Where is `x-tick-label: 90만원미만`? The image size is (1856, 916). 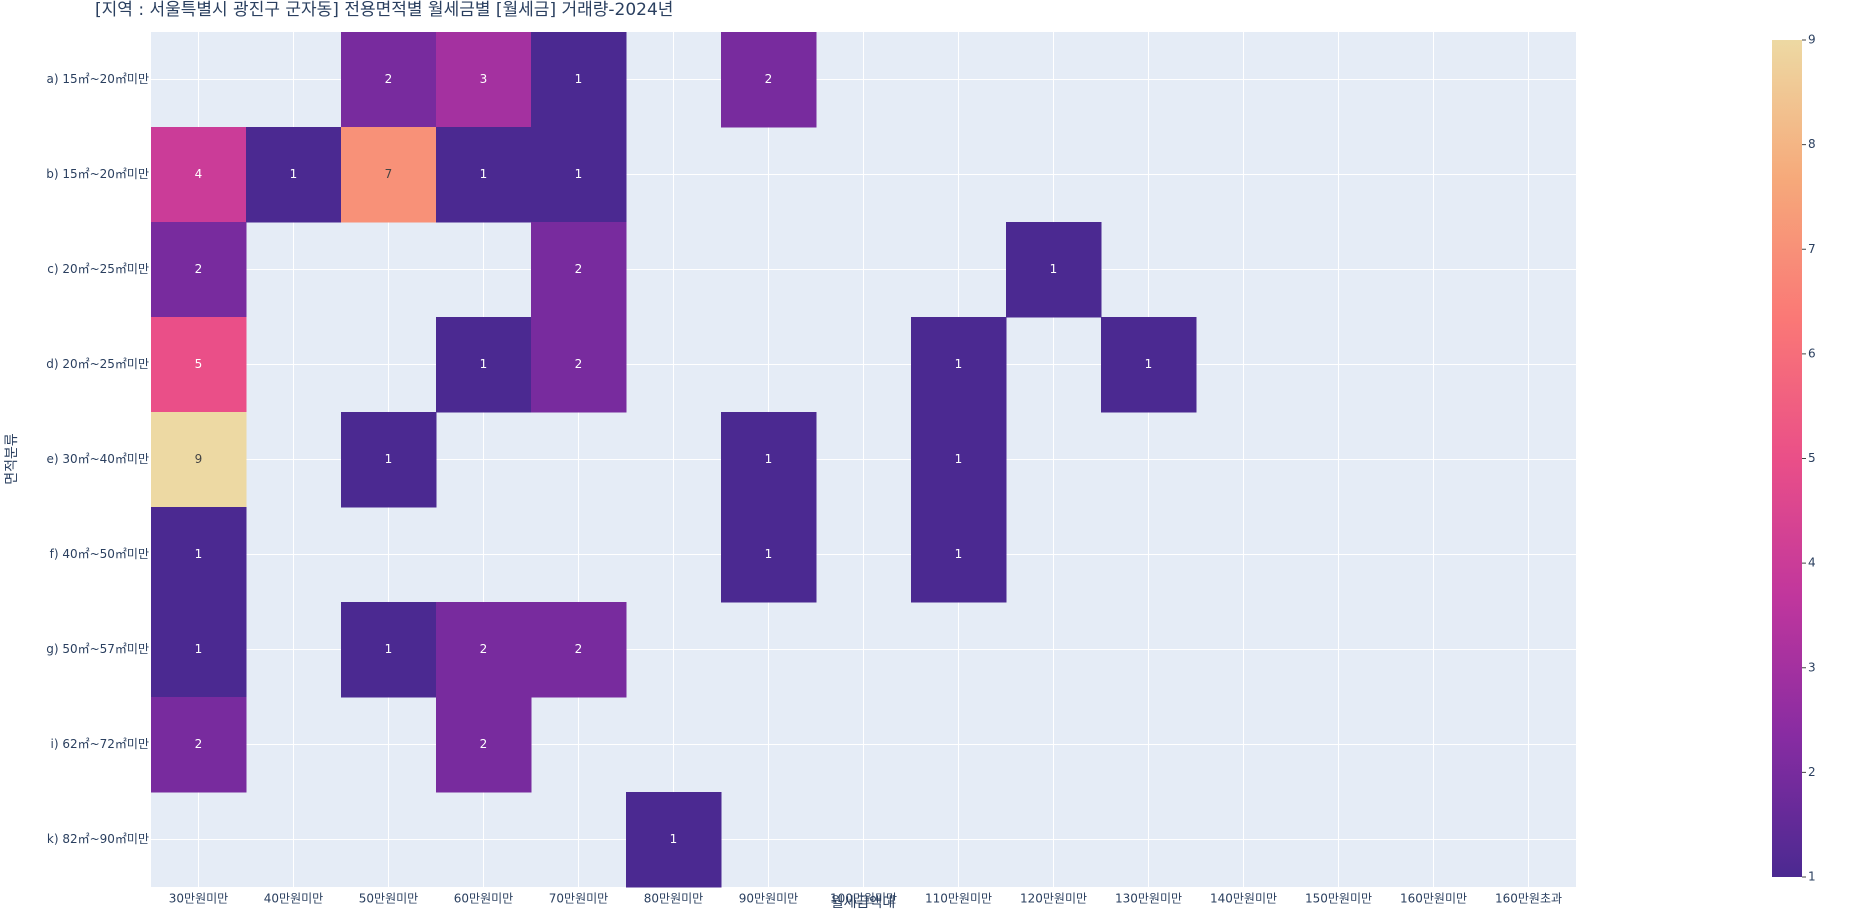 x-tick-label: 90만원미만 is located at coordinates (768, 899).